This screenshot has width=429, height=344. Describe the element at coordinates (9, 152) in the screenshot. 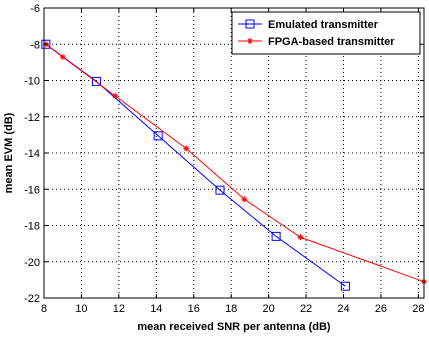

I see `y-axis-label: mean EVM (dB)` at that location.